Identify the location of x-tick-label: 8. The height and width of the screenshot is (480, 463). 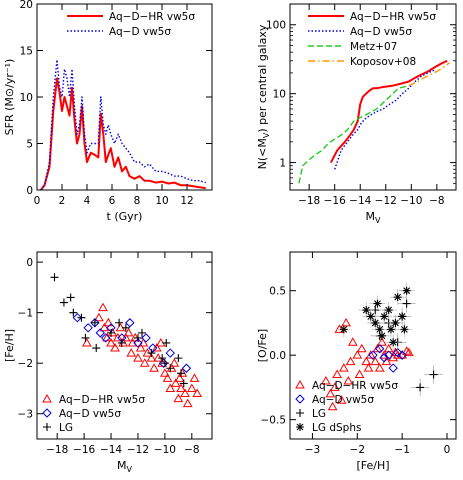
(137, 201).